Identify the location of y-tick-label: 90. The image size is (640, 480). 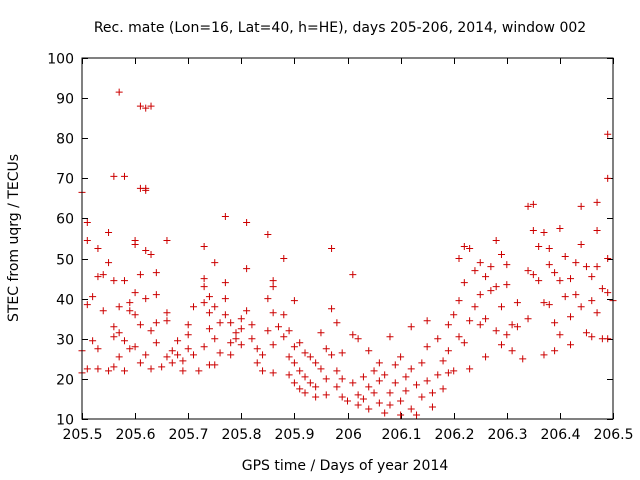
(65, 100).